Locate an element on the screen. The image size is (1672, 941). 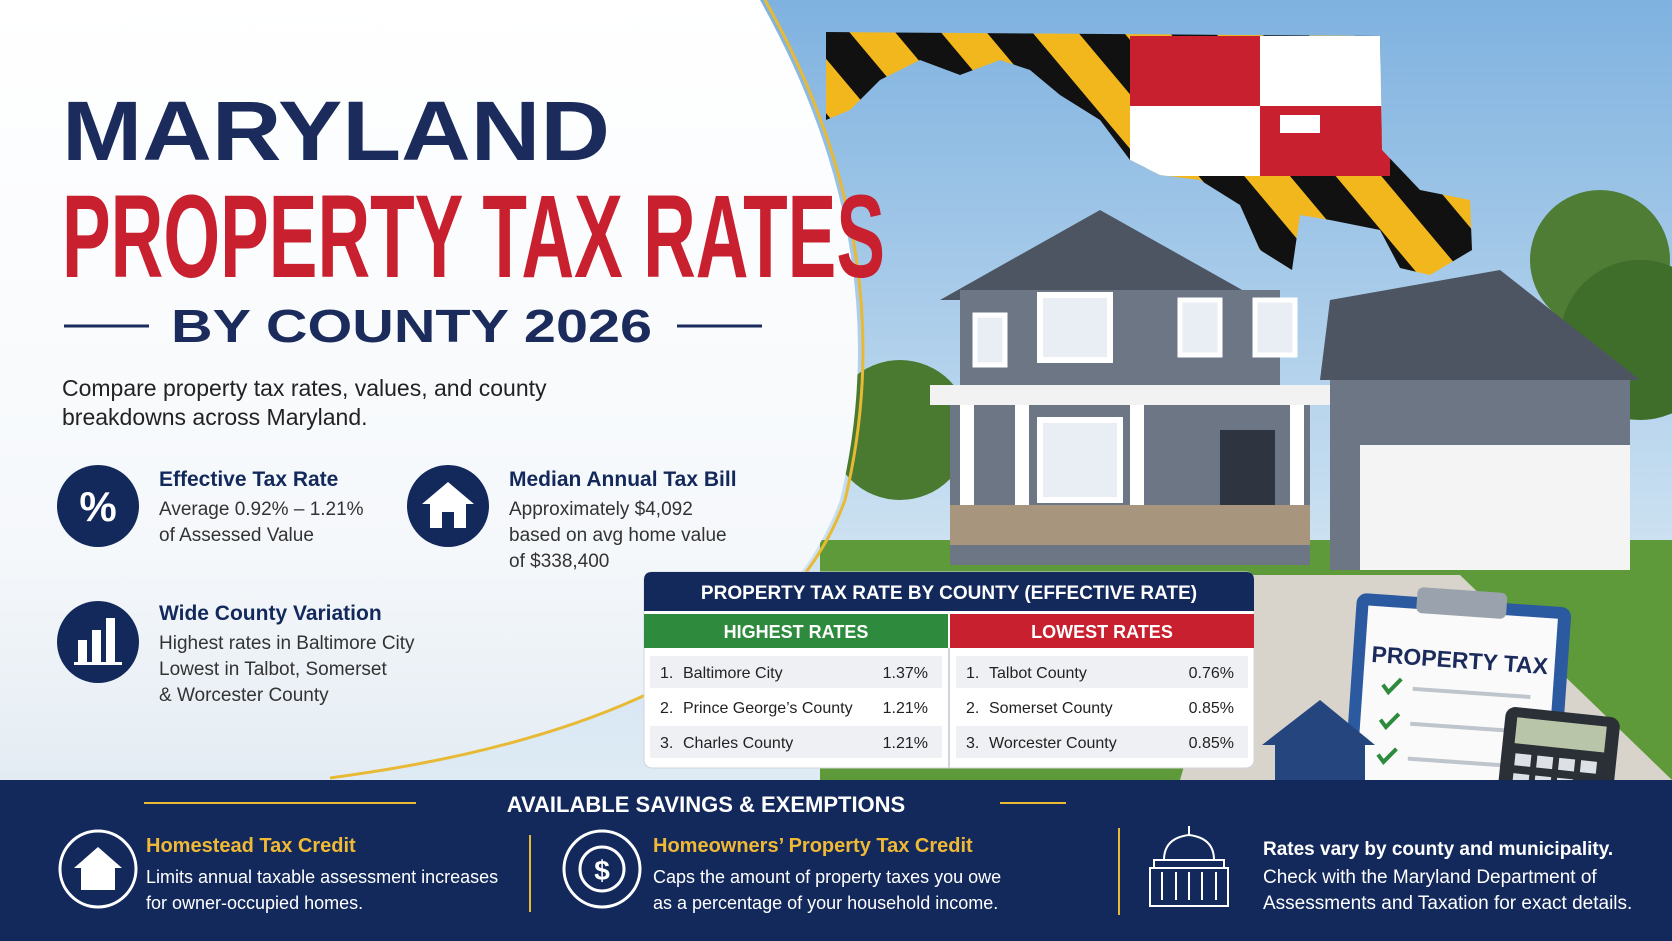
title-line2: PROPERTY TAX RATES is located at coordinates (473, 237).